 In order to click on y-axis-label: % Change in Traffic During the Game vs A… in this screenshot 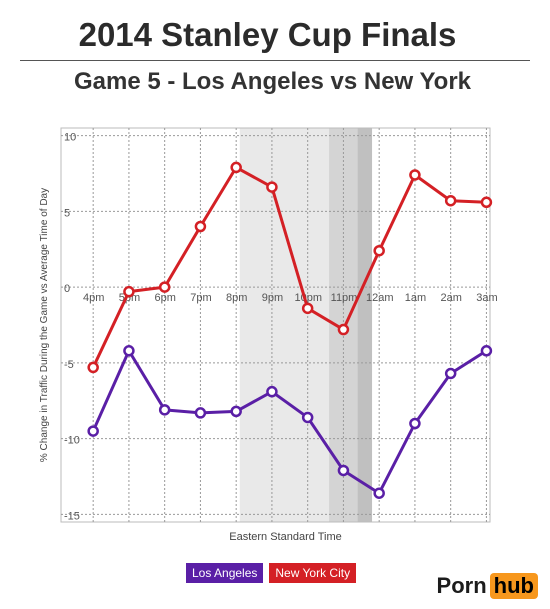, I will do `click(44, 325)`.